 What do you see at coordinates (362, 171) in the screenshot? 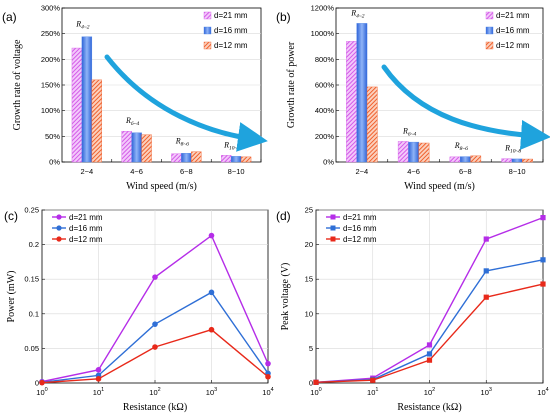
I see `x-tick-label: 2~4` at bounding box center [362, 171].